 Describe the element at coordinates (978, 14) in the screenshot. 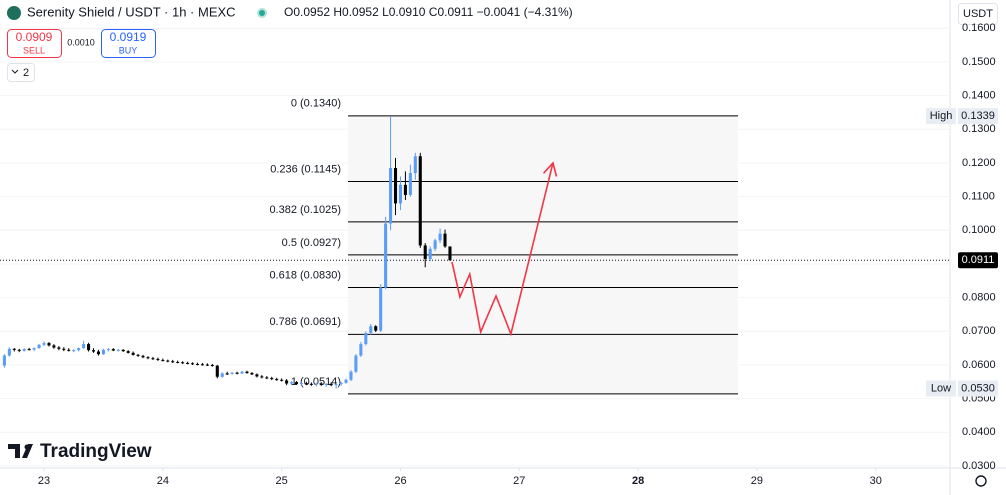

I see `currency-button` at that location.